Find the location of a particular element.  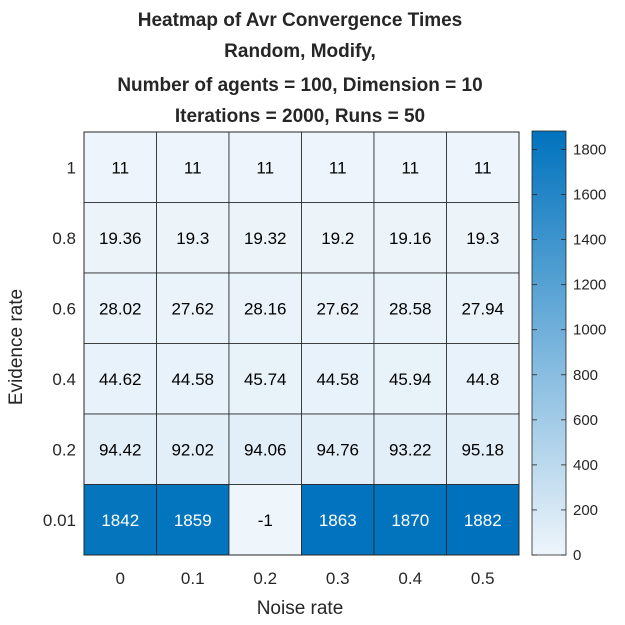

cell-value-label: 1870 is located at coordinates (410, 520).